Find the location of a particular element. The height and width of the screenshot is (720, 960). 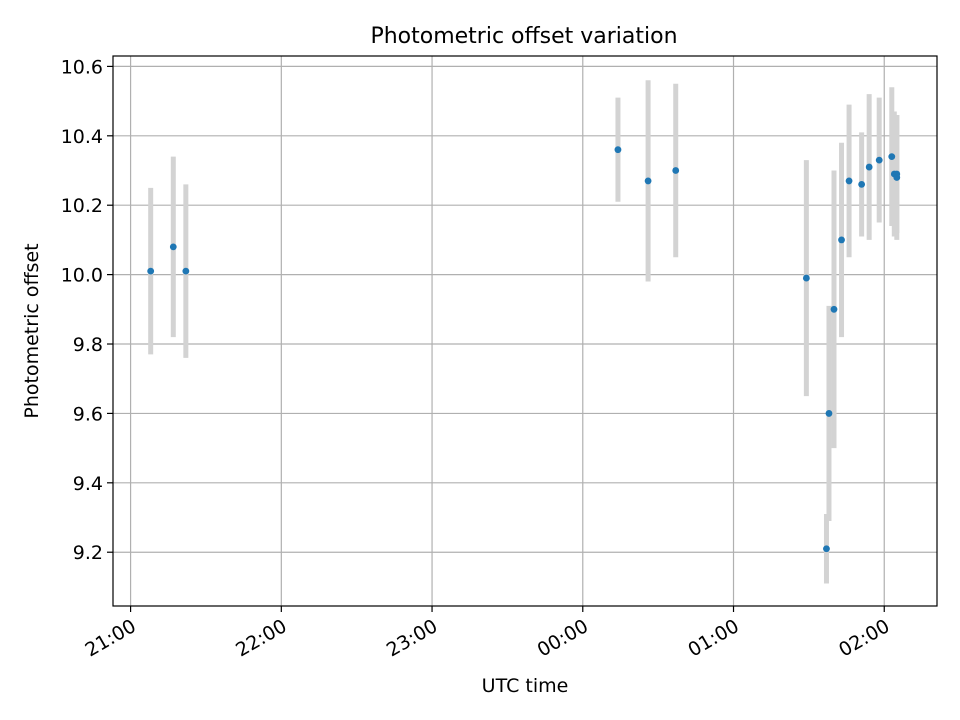

y-axis-label: Photometric offset is located at coordinates (32, 330).